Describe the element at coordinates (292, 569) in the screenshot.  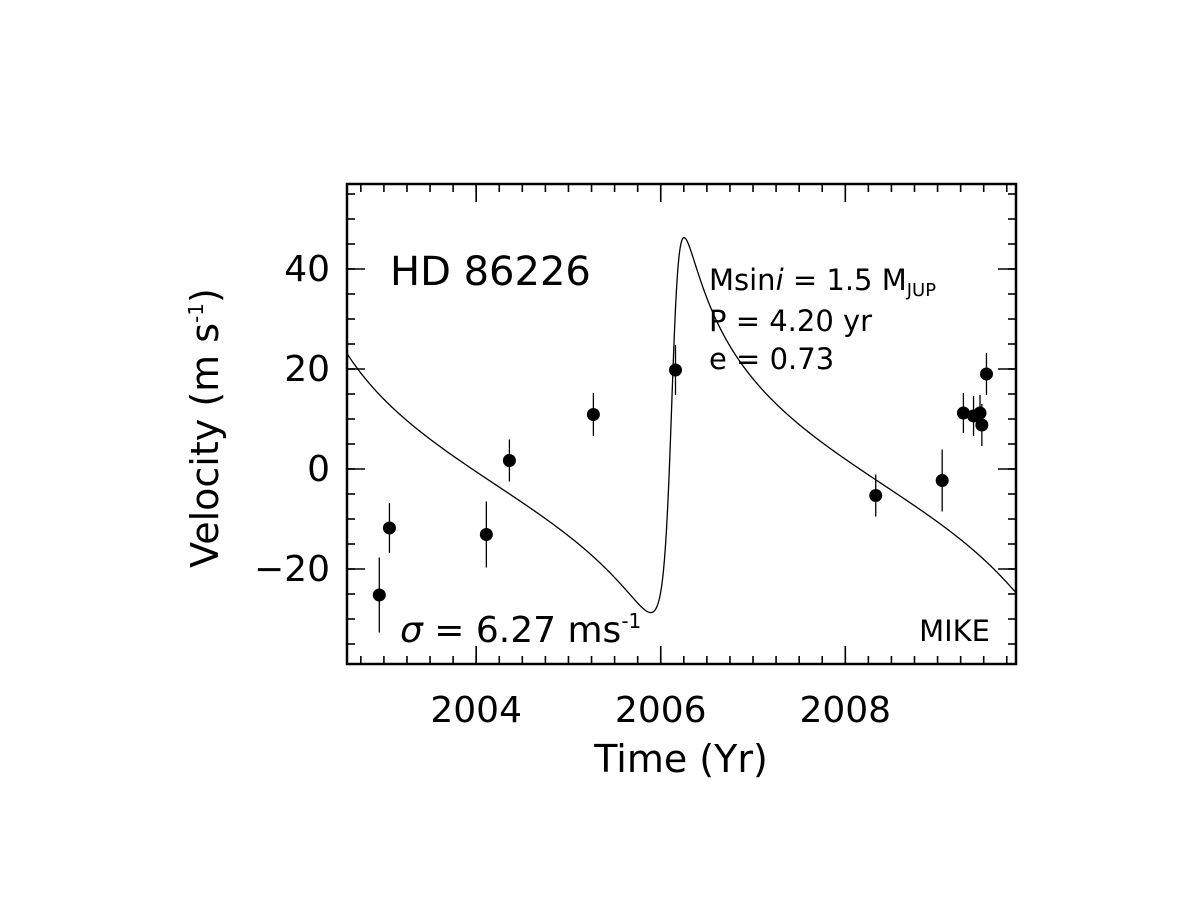
I see `y-tick-label: −20` at that location.